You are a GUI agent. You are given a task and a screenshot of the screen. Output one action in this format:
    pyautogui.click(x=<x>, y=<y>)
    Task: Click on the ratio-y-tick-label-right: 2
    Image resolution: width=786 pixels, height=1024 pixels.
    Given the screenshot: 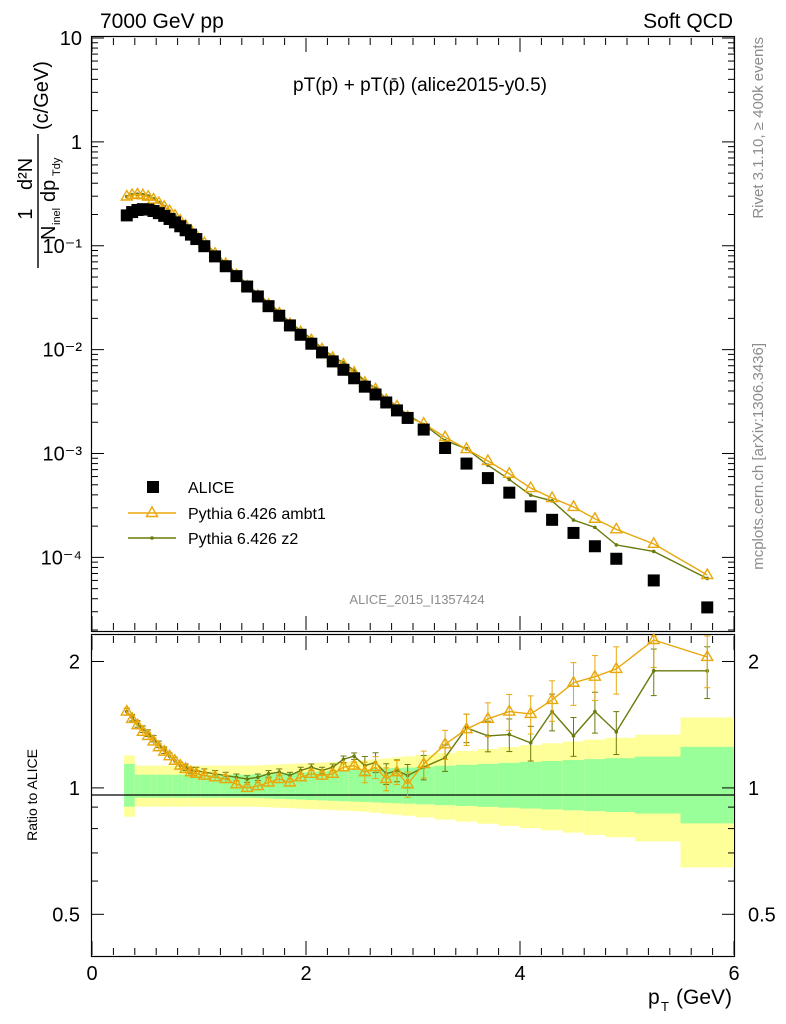 What is the action you would take?
    pyautogui.click(x=753, y=662)
    